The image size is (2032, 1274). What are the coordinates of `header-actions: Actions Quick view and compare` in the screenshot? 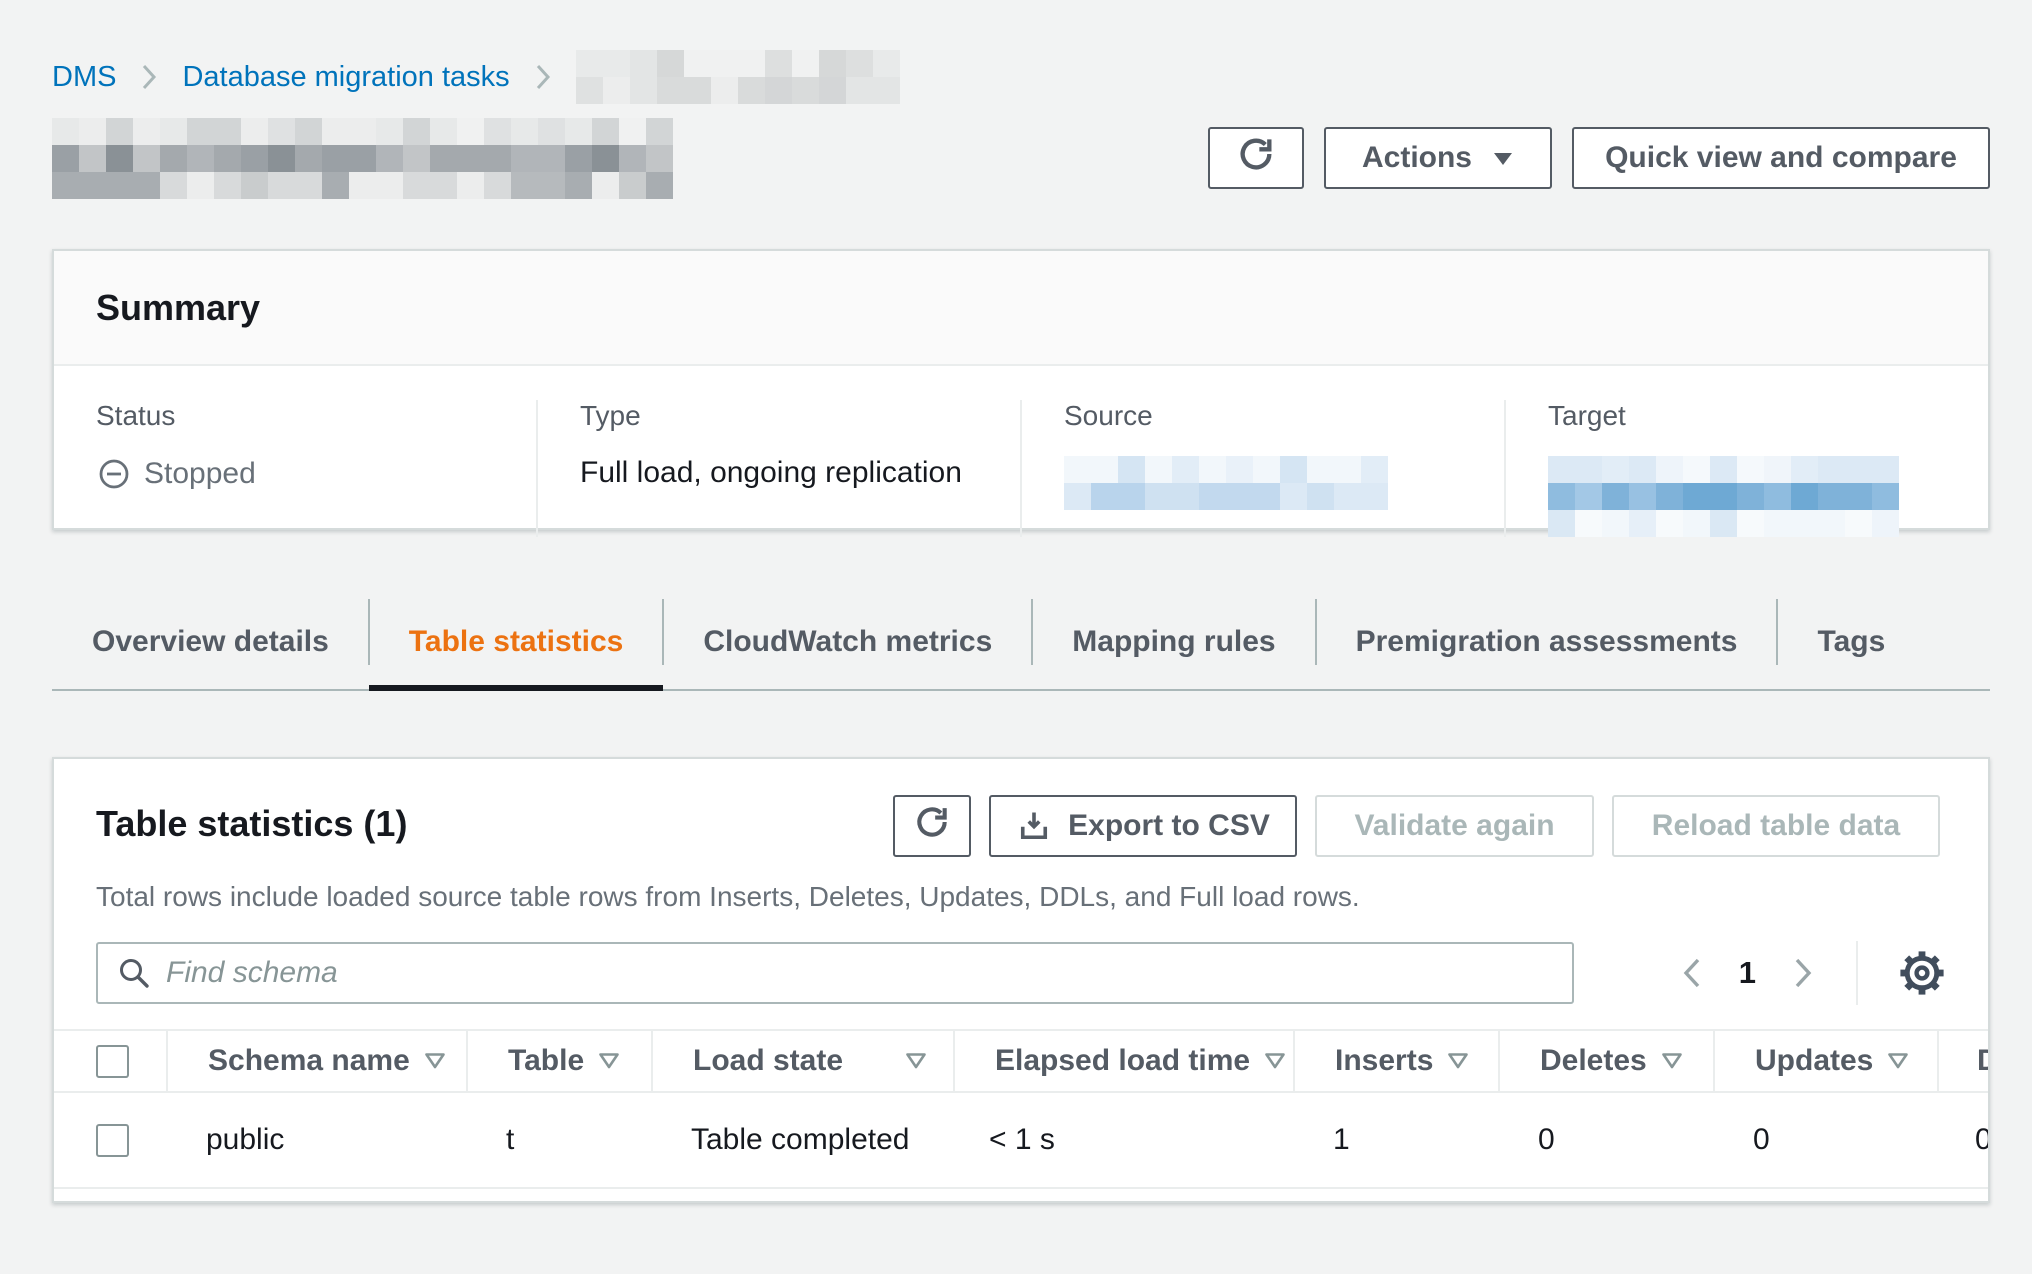 It's located at (1599, 158).